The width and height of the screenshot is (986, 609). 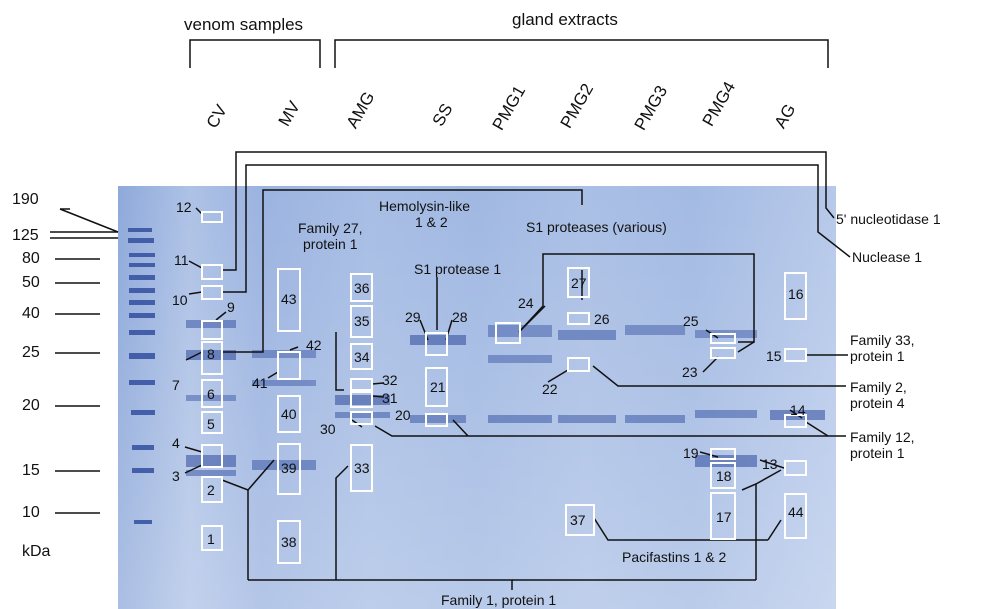 I want to click on band-number-2: 2, so click(x=211, y=490).